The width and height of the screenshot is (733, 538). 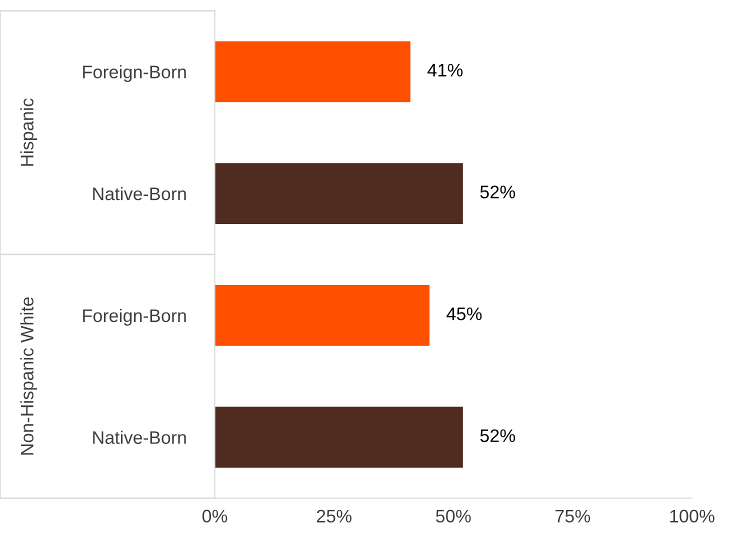 I want to click on text: Hispanic, so click(x=29, y=132).